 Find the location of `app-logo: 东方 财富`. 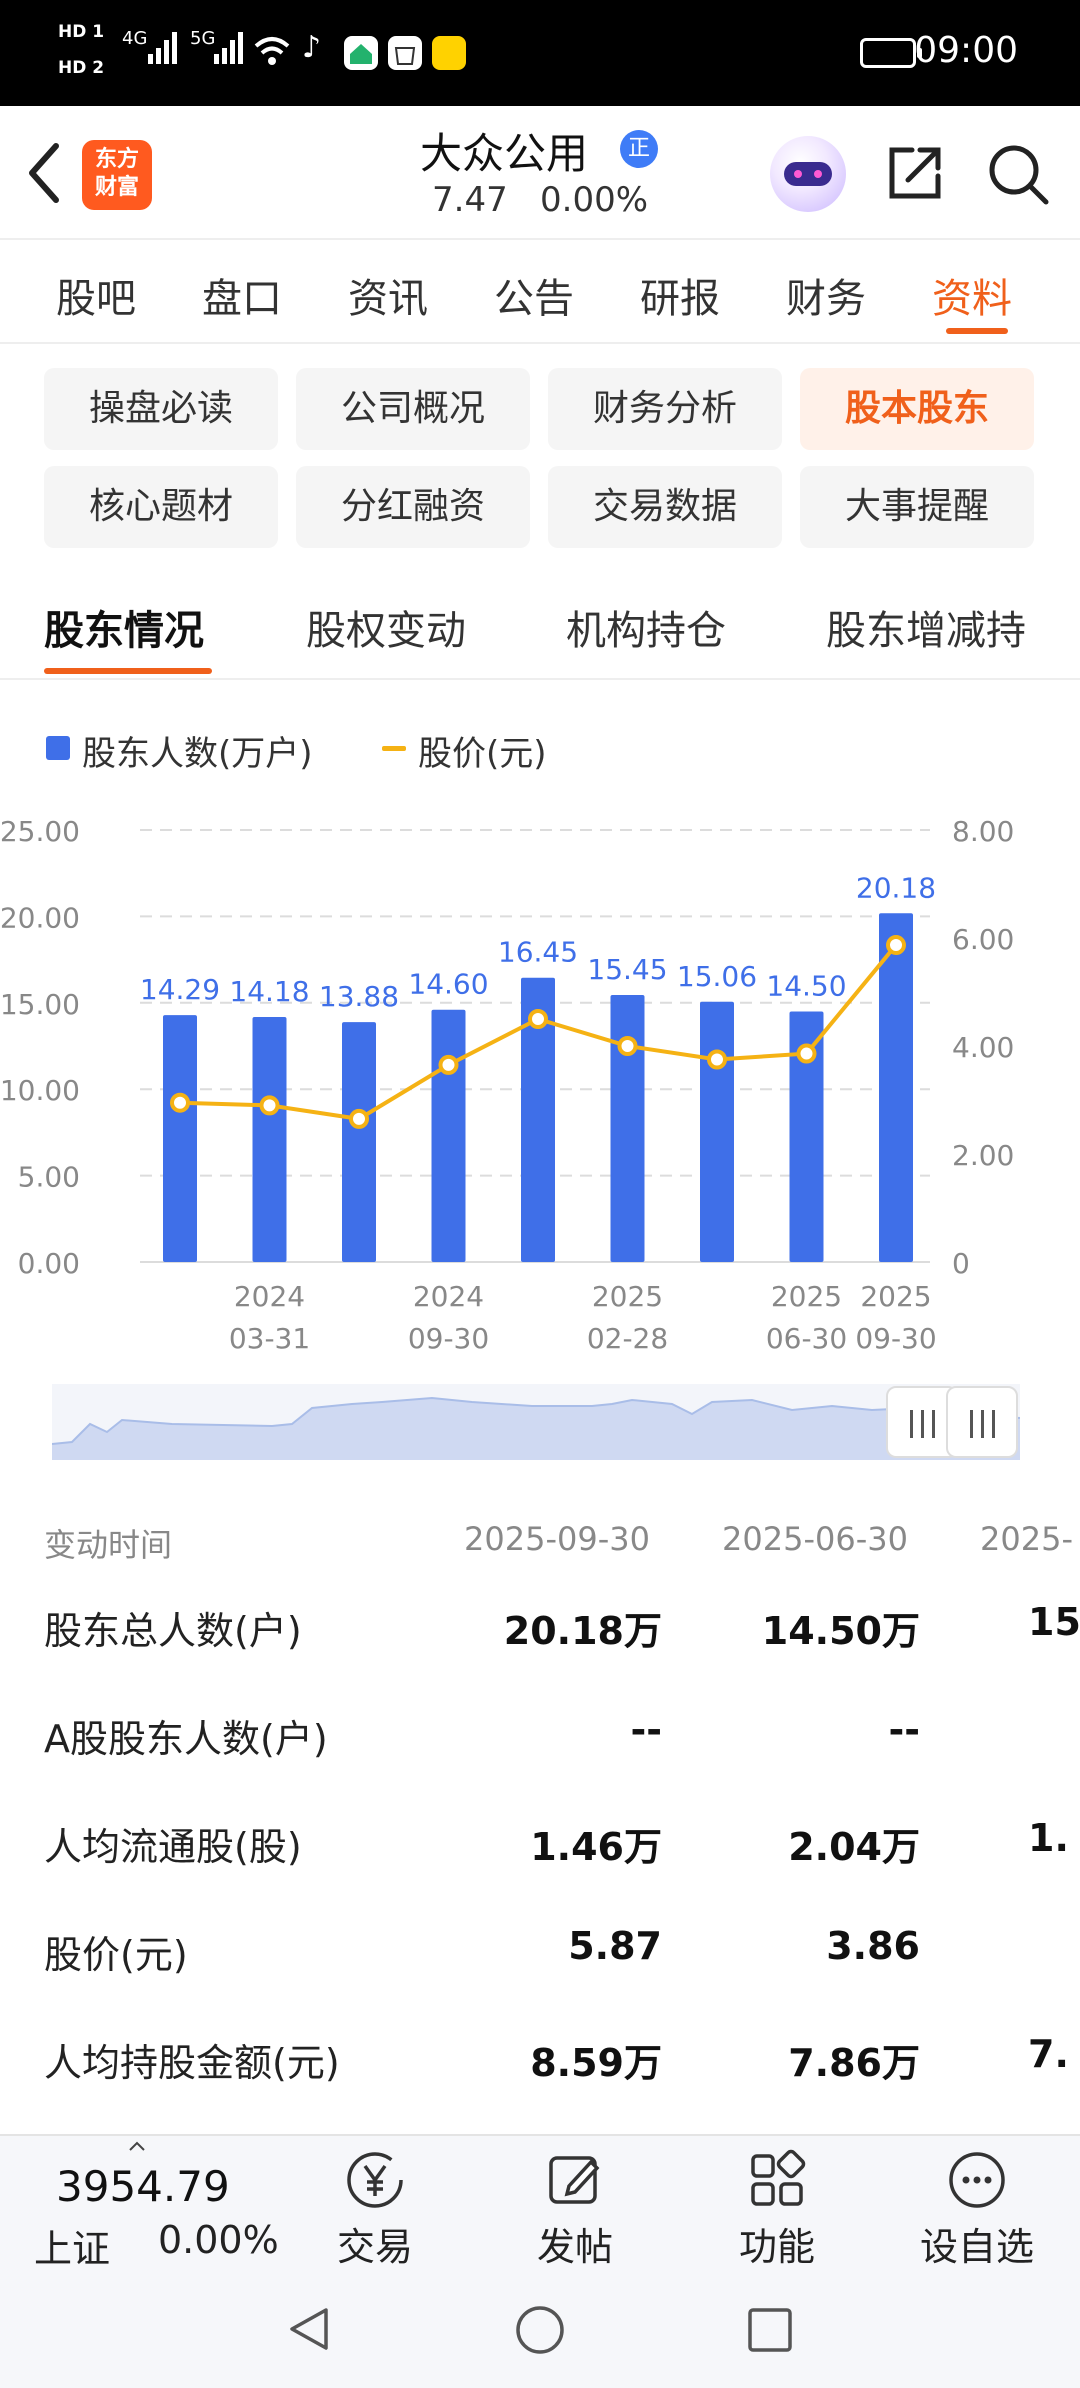

app-logo: 东方 财富 is located at coordinates (117, 175).